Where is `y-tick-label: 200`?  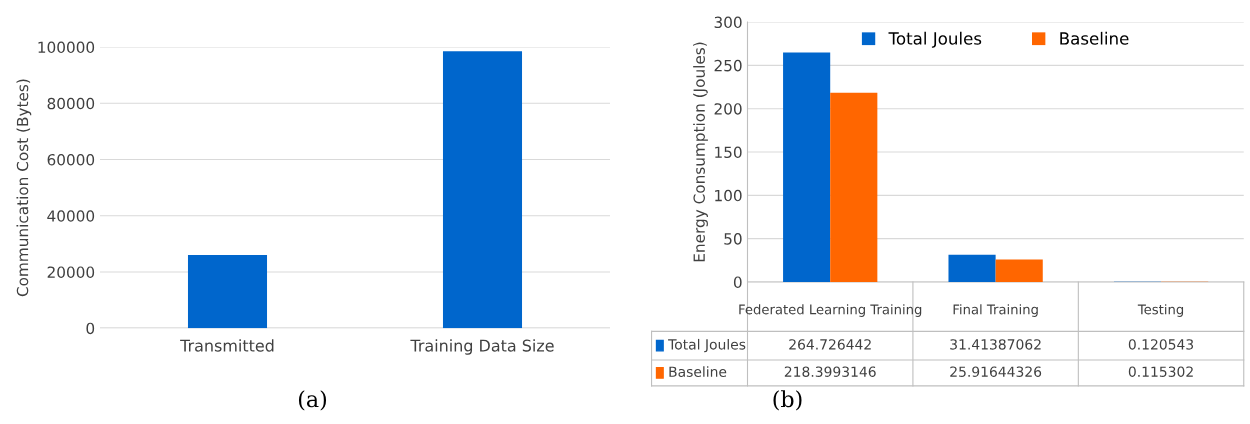 y-tick-label: 200 is located at coordinates (728, 109).